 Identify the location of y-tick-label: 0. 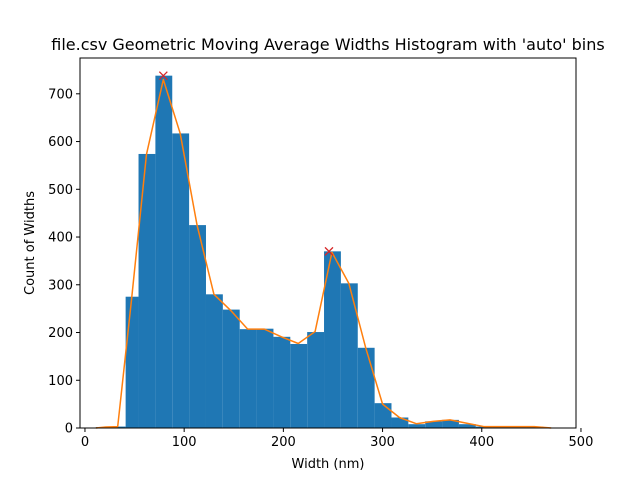
(69, 429).